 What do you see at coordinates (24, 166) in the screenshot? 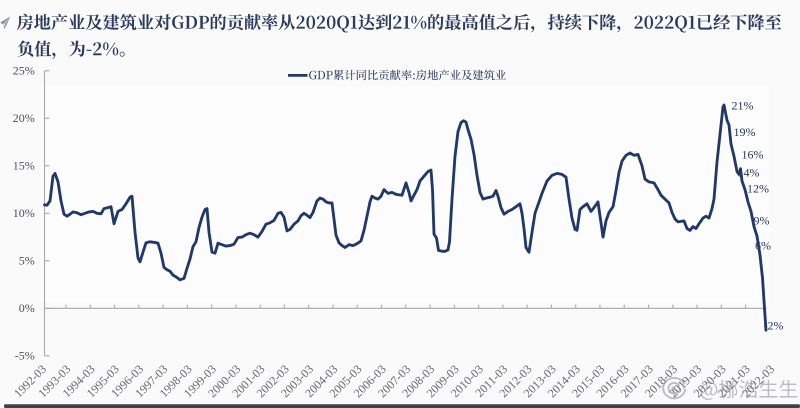
I see `svg-text: 15%` at bounding box center [24, 166].